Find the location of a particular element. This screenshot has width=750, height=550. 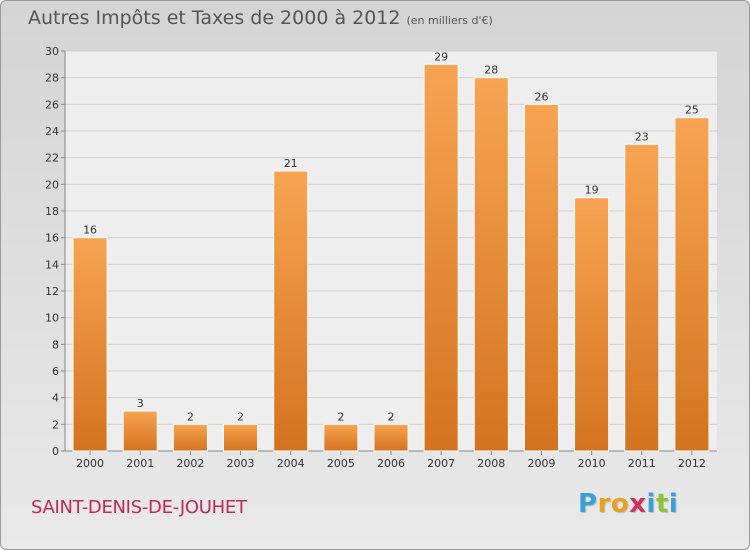

y-tick-label: 24 is located at coordinates (52, 131).